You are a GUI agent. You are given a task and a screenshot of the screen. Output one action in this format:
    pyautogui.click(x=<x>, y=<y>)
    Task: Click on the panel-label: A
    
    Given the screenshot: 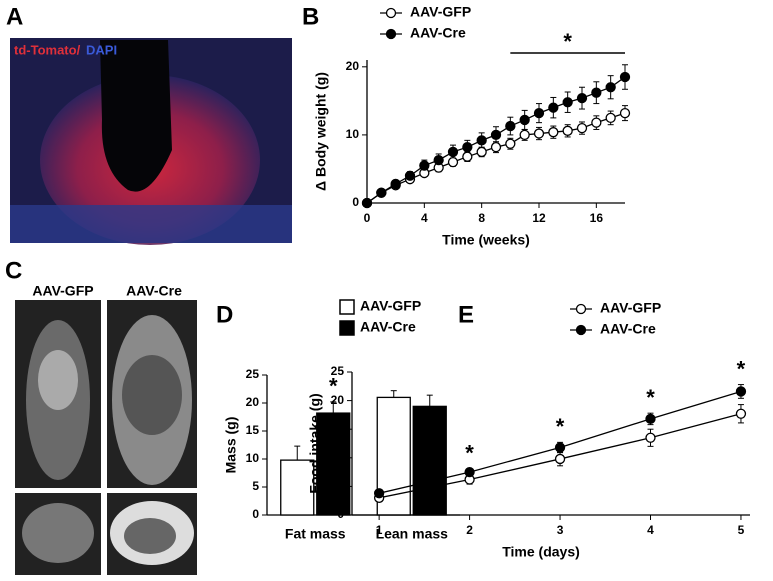 What is the action you would take?
    pyautogui.click(x=14, y=16)
    